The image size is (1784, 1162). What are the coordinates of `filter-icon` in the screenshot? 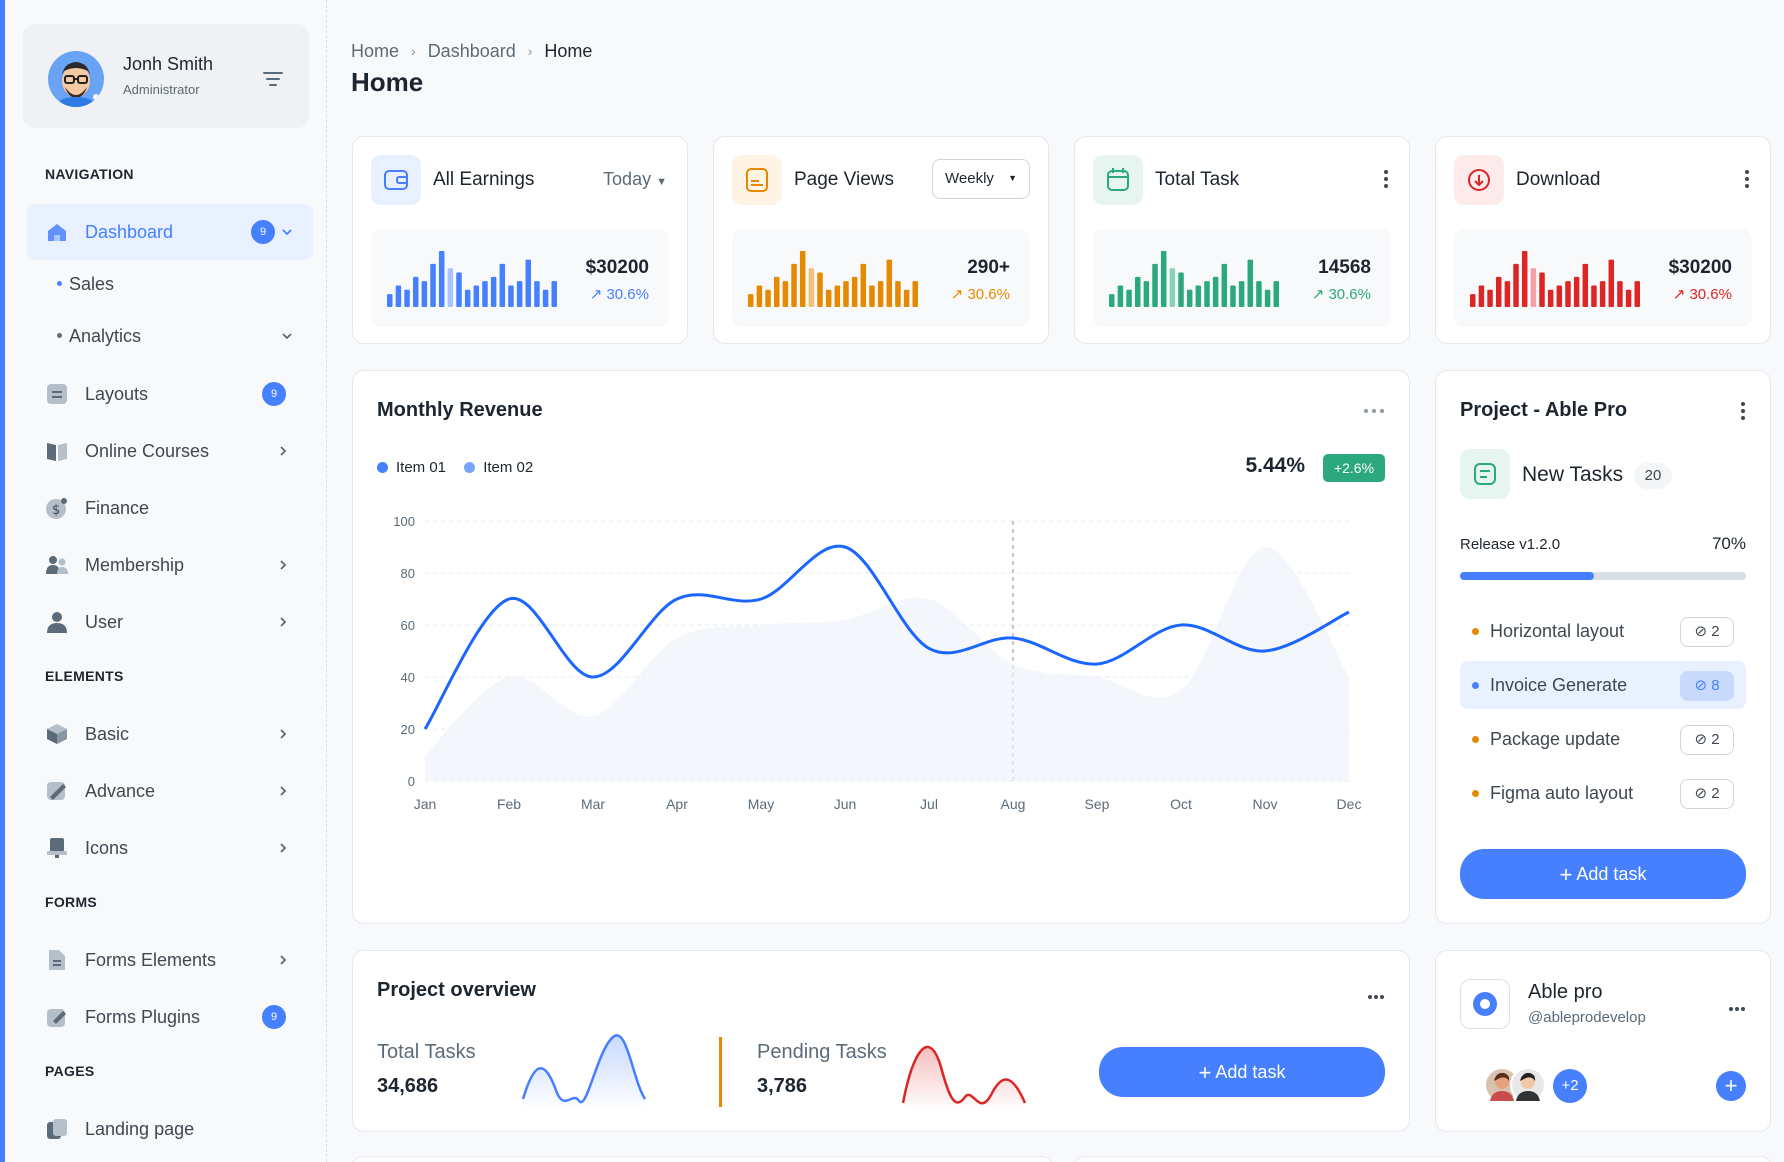 It's located at (273, 79).